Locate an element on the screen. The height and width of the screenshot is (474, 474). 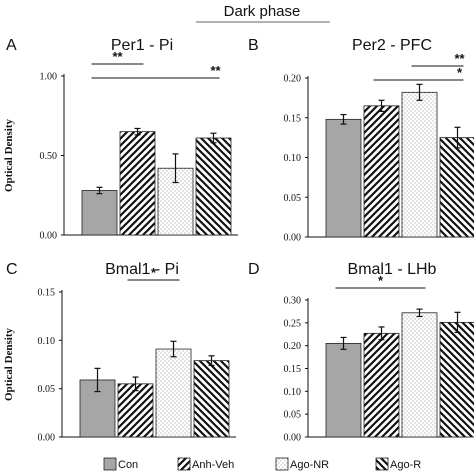
legend-swatch-ago-r is located at coordinates (382, 464).